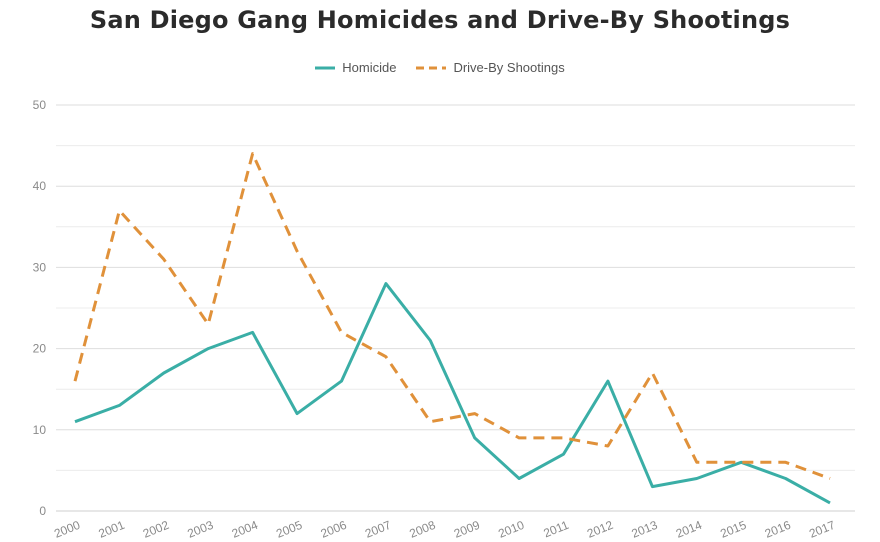 This screenshot has width=880, height=542. What do you see at coordinates (509, 67) in the screenshot?
I see `legend-label-drive-by-shootings: Drive-By Shootings` at bounding box center [509, 67].